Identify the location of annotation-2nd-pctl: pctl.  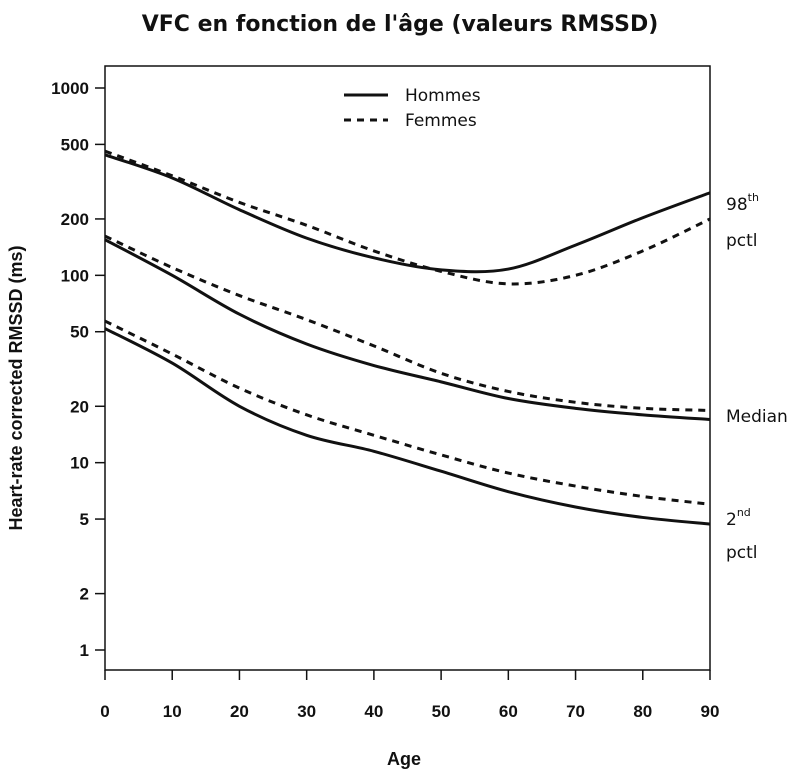
(742, 553).